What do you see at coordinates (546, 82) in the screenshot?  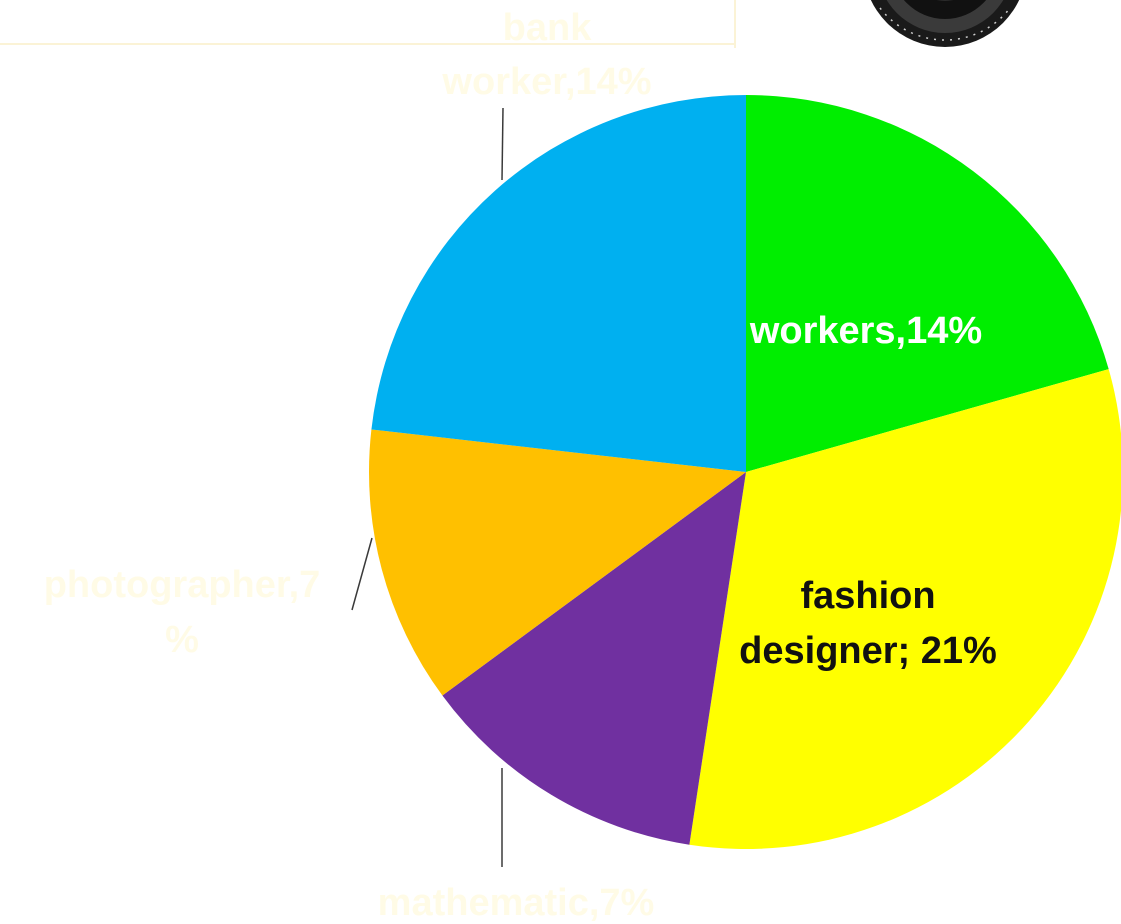 I see `slice-label-line: worker,14%` at bounding box center [546, 82].